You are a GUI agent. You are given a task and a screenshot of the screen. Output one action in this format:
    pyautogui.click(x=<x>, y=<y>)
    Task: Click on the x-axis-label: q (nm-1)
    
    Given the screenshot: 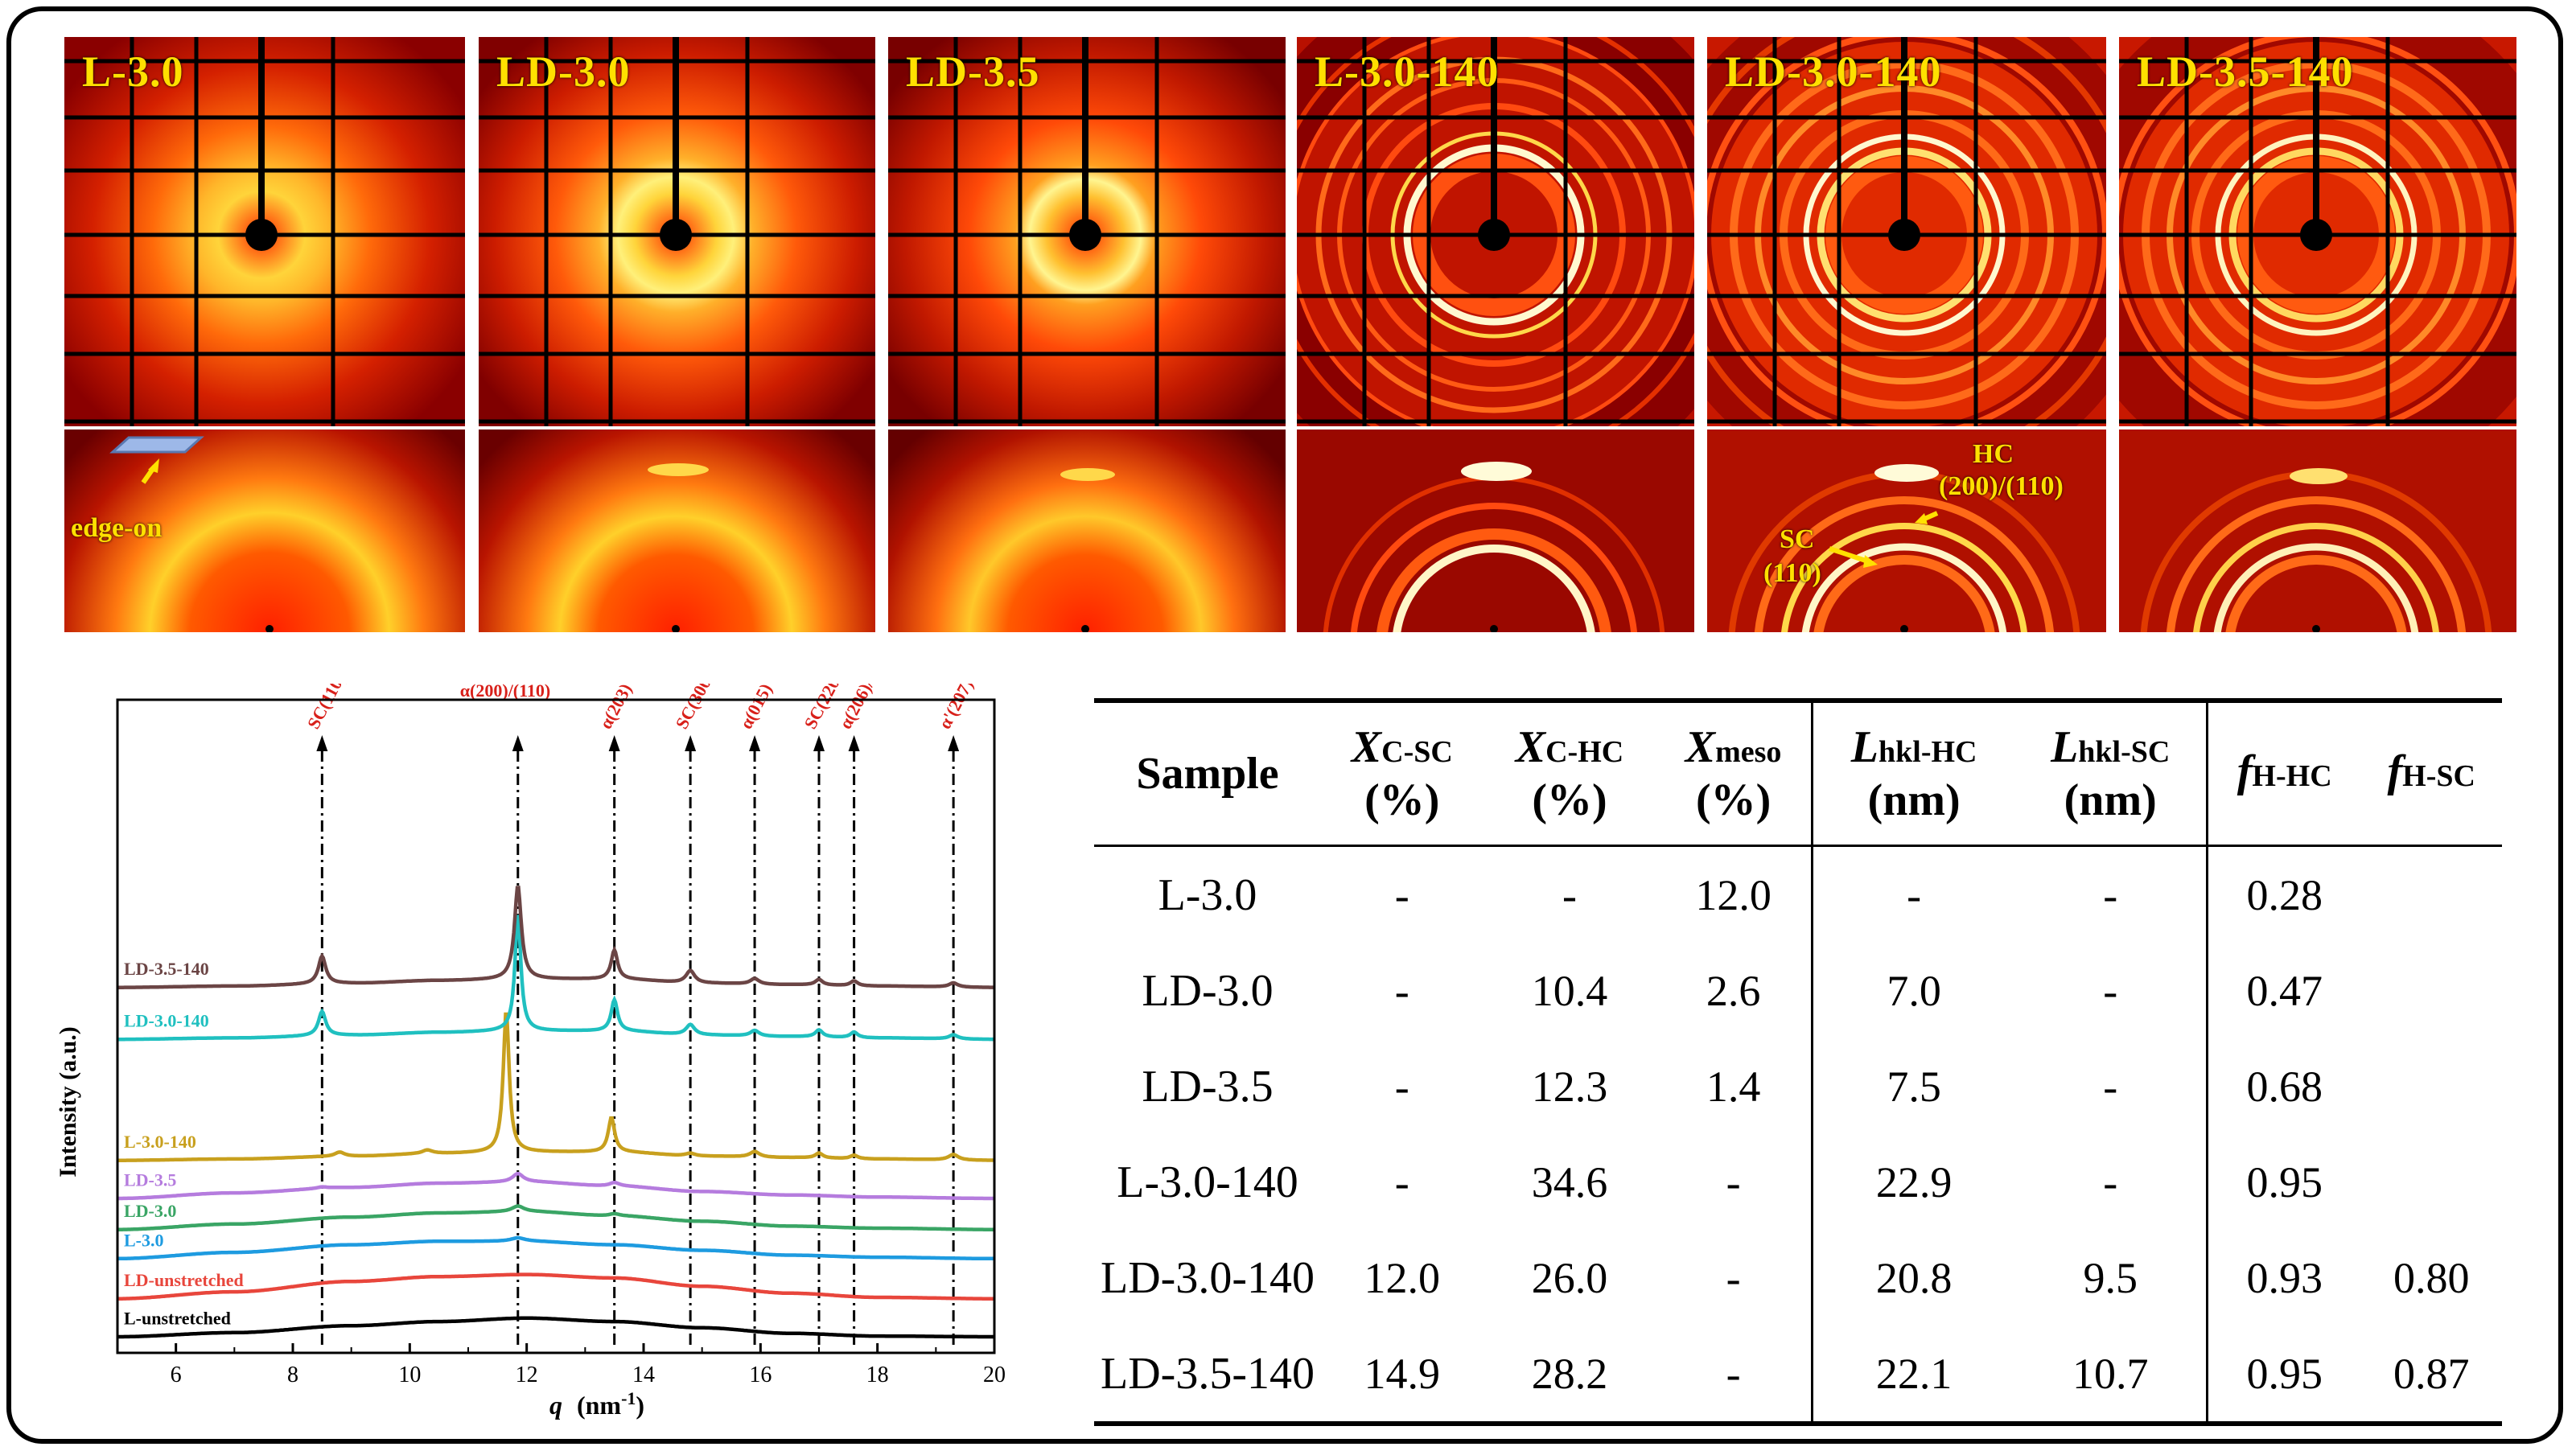 What is the action you would take?
    pyautogui.click(x=596, y=1404)
    